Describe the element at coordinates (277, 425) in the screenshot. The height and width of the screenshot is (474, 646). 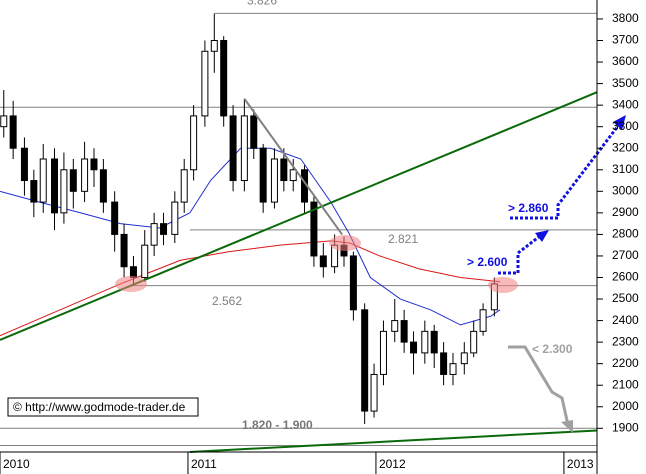
I see `support-label: 1.820 - 1.900` at that location.